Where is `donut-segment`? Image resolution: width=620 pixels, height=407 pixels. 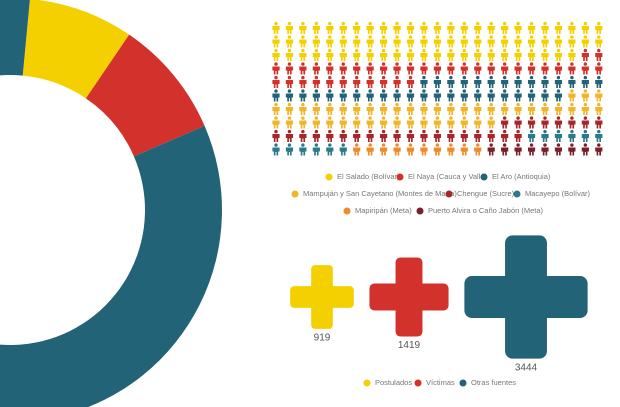
donut-segment is located at coordinates (145, 95).